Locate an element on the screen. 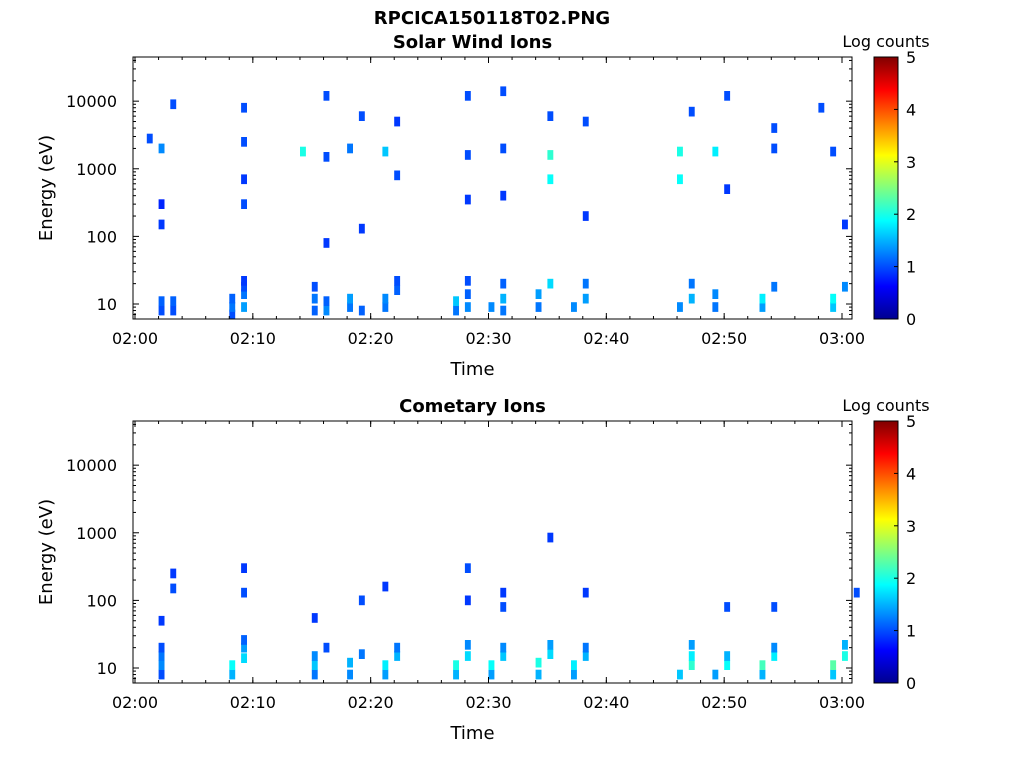 The image size is (1024, 768). heatmap-cells is located at coordinates (509, 606).